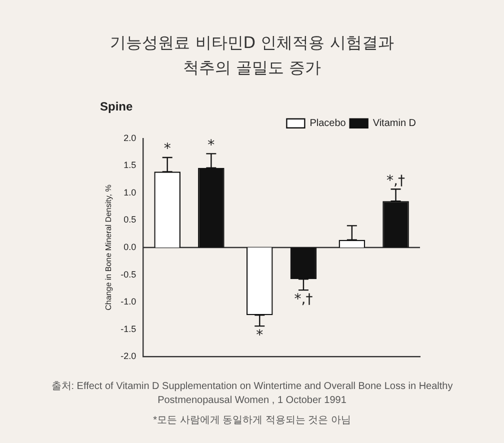 Image resolution: width=504 pixels, height=443 pixels. Describe the element at coordinates (128, 301) in the screenshot. I see `y-tick-label: -1.0` at that location.